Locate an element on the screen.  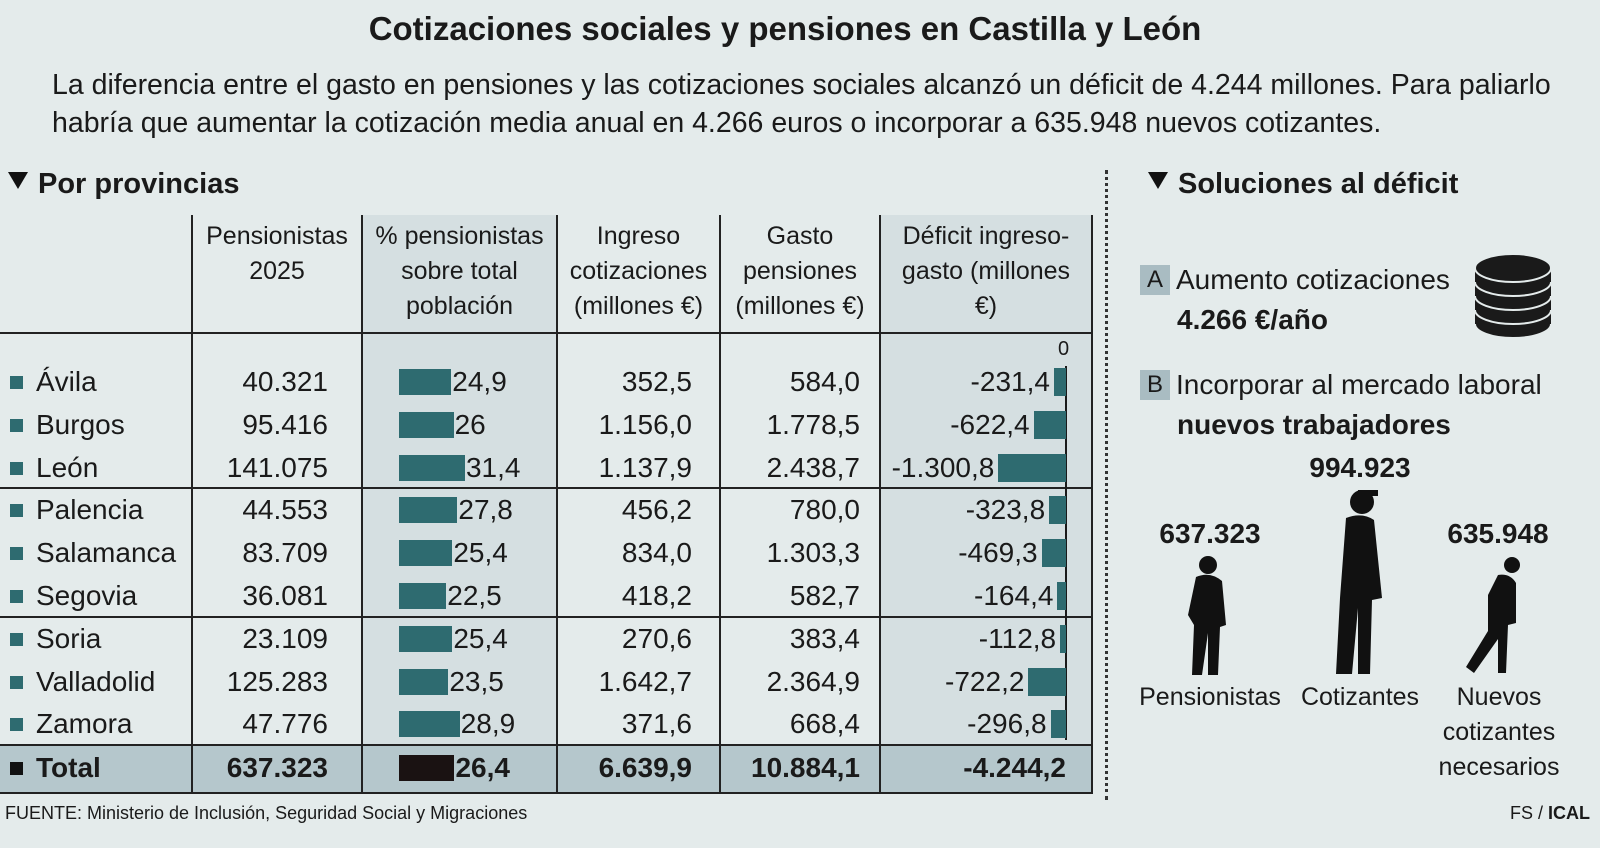
header-divider is located at coordinates (546, 333).